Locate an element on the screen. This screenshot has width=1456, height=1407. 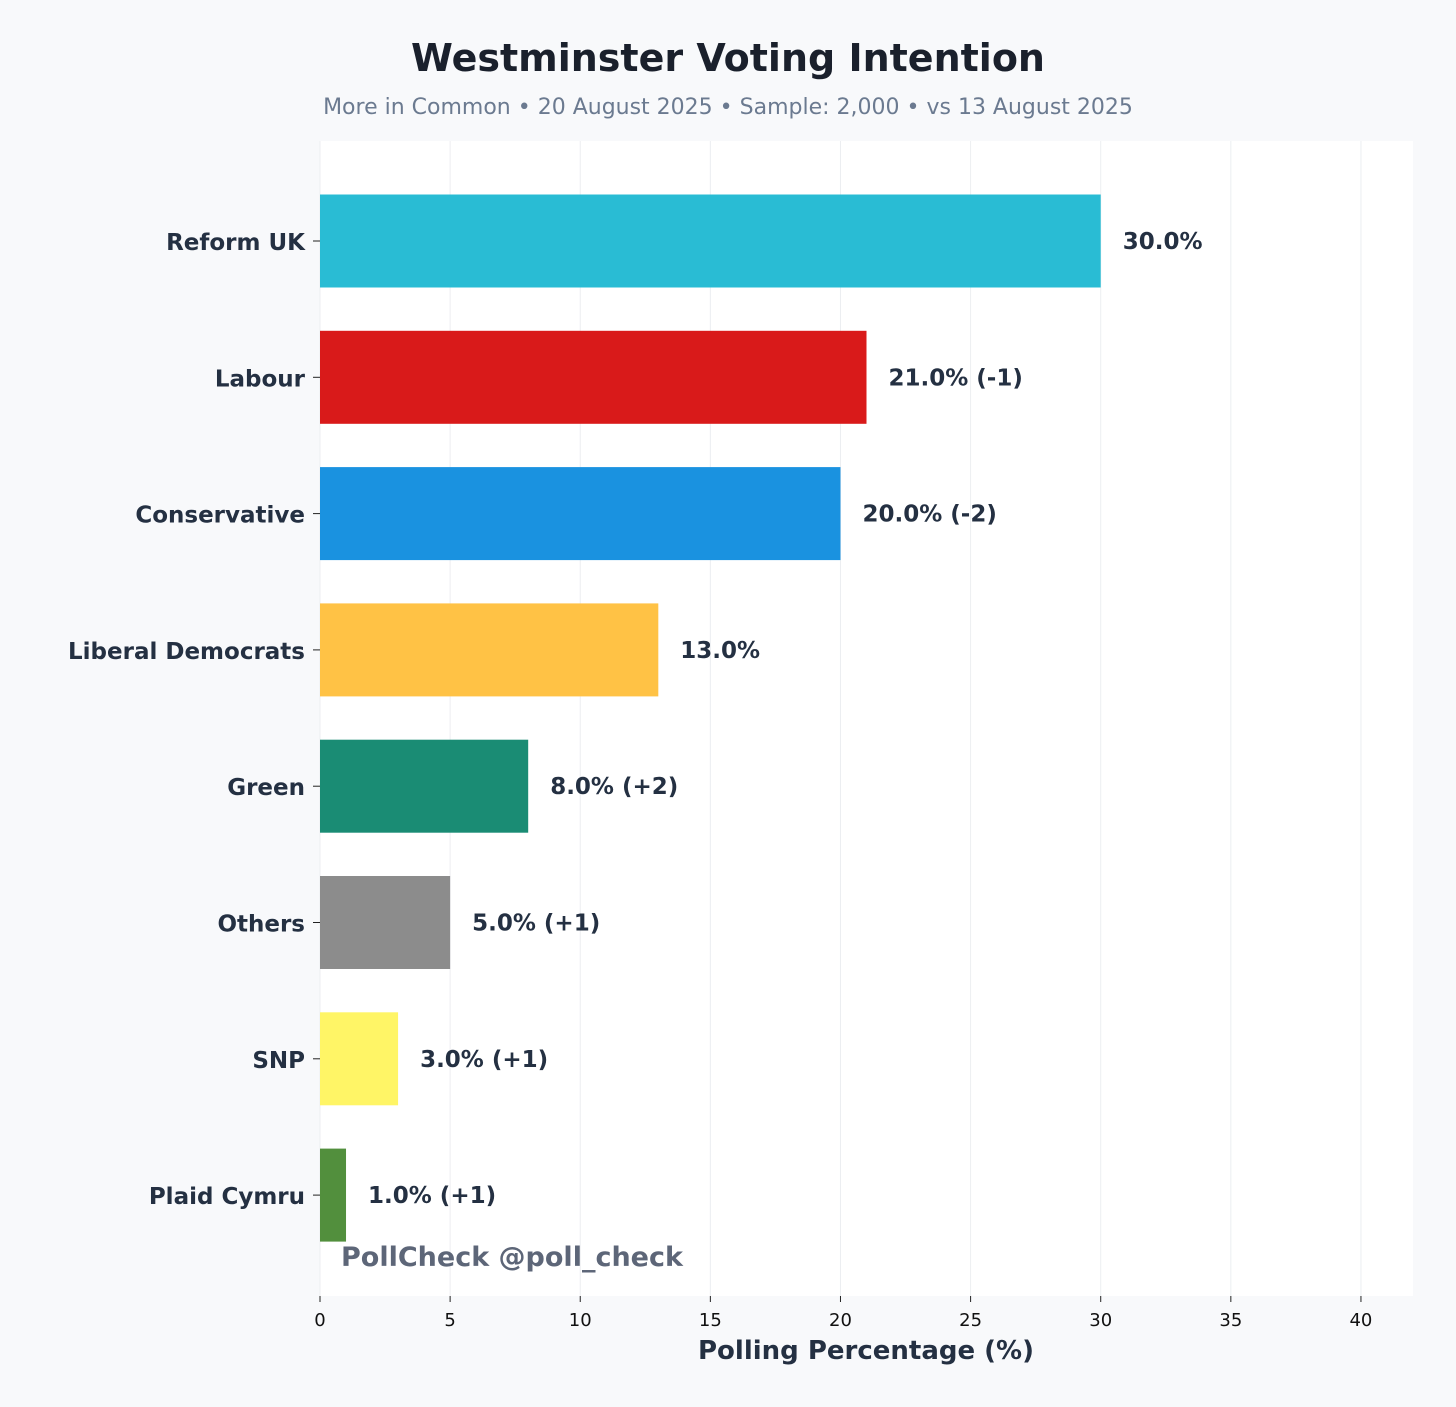
chart-title: Westminster Voting Intention is located at coordinates (728, 58).